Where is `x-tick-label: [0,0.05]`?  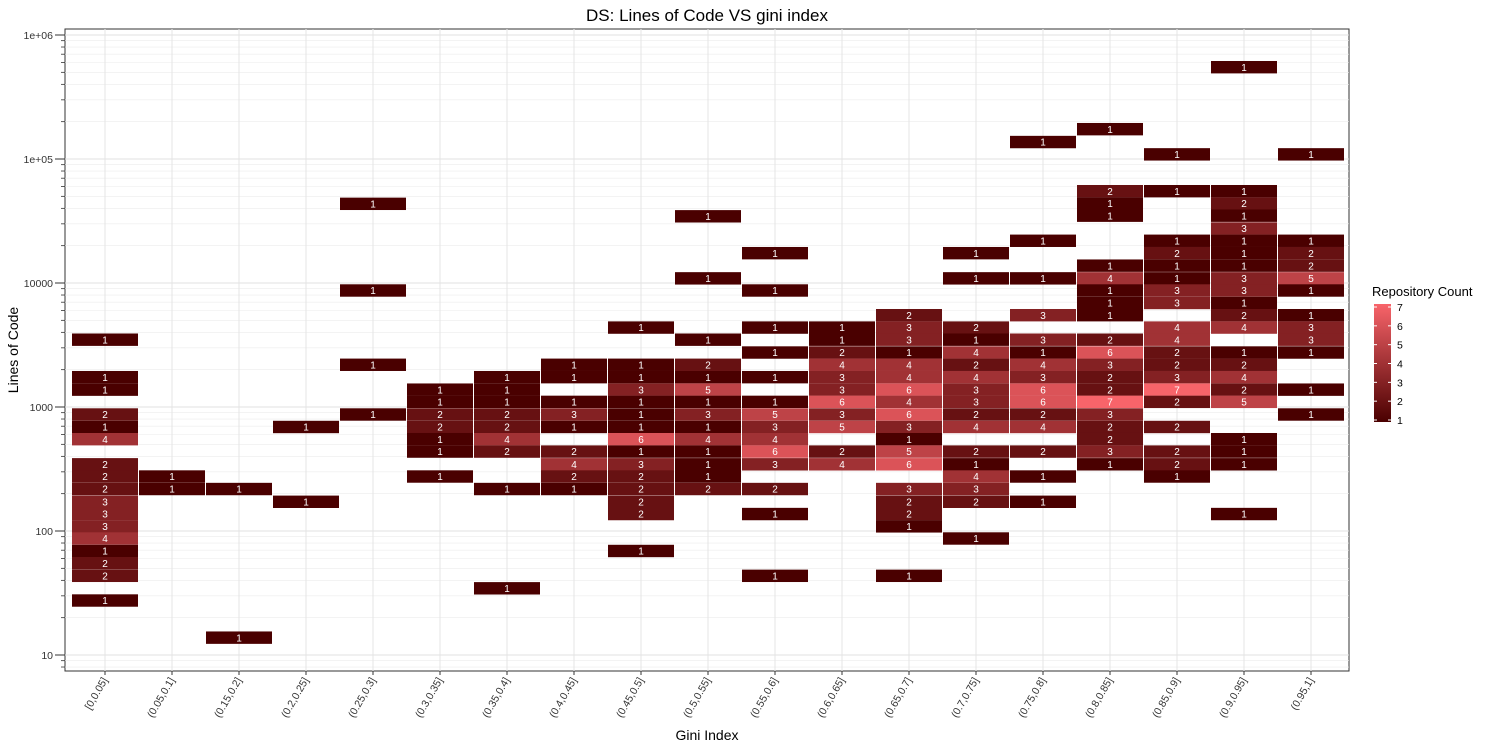
x-tick-label: [0,0.05] is located at coordinates (97, 693).